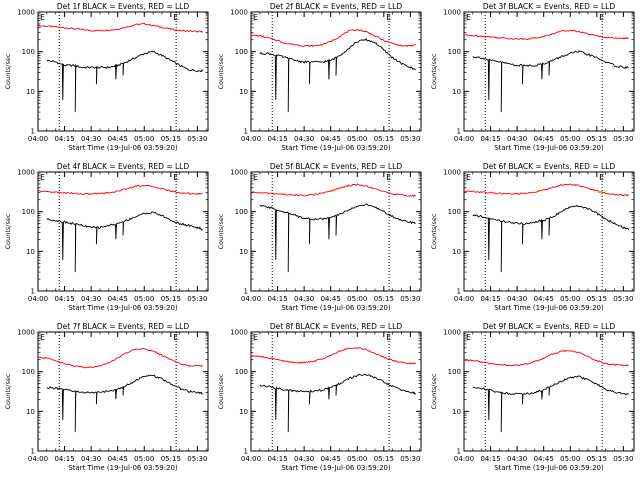 This screenshot has width=640, height=480. What do you see at coordinates (549, 166) in the screenshot?
I see `chart-title: Det 6f BLACK = Events, RED = LLD` at bounding box center [549, 166].